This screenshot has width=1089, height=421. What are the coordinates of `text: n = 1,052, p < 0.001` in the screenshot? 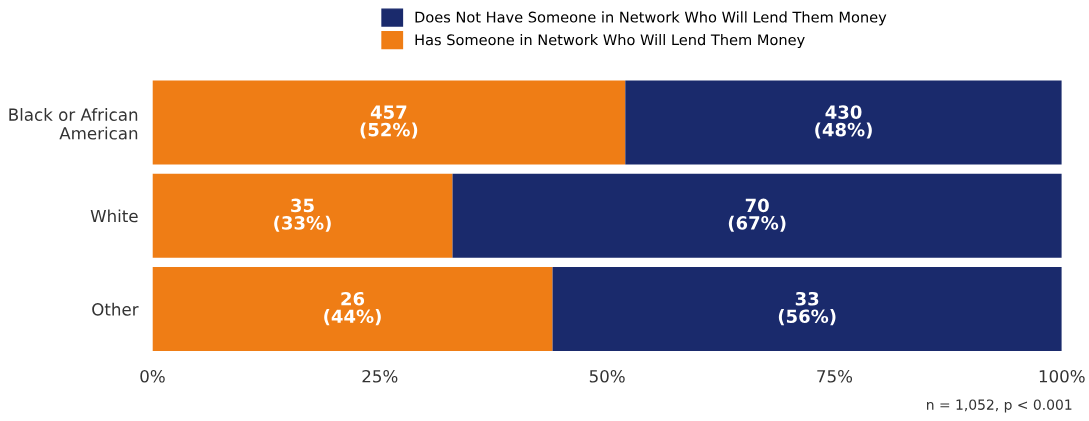 It's located at (999, 406).